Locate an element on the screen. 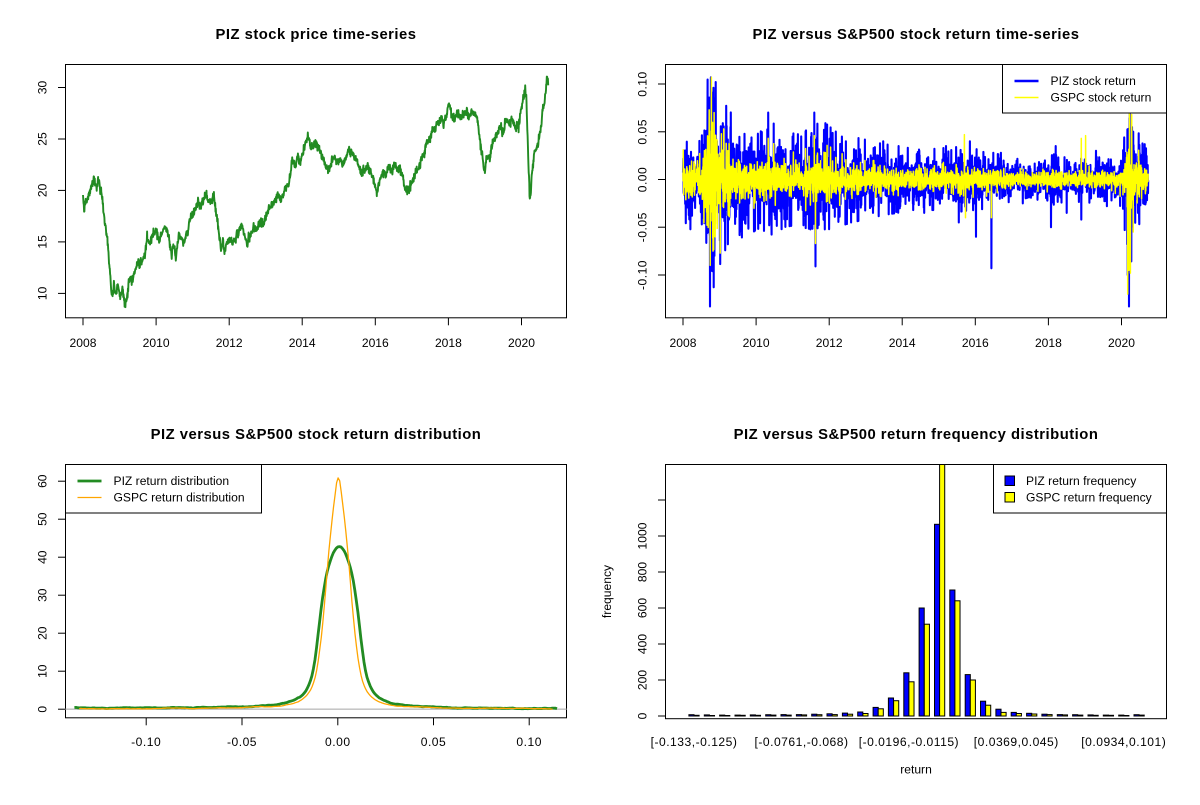 The image size is (1200, 805). svg-text: 800 is located at coordinates (643, 572).